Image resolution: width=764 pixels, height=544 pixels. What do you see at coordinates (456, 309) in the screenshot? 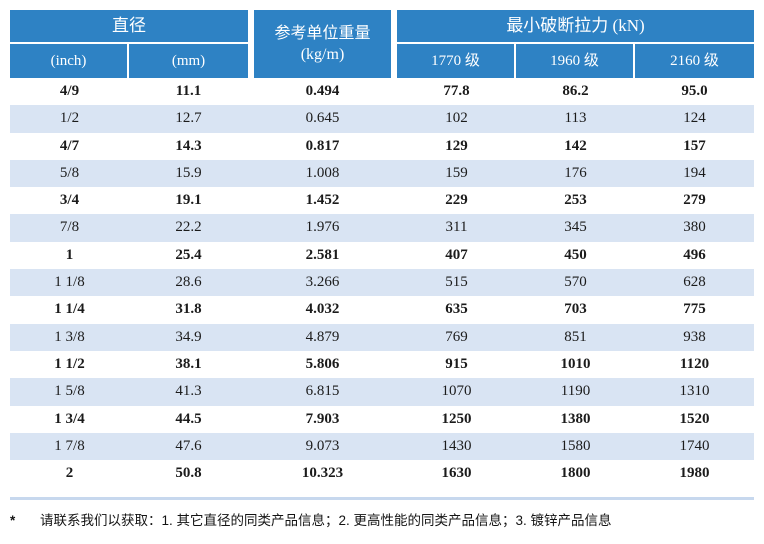
I see `cell-grade-1770: 635` at bounding box center [456, 309].